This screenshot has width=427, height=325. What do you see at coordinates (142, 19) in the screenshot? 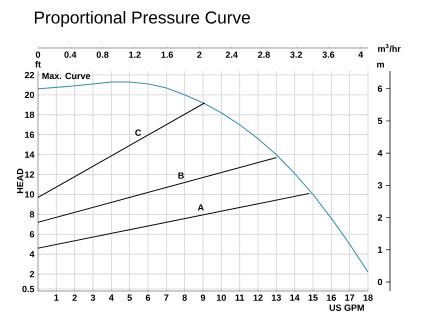
I see `chart-title: Proportional Pressure Curve` at bounding box center [142, 19].